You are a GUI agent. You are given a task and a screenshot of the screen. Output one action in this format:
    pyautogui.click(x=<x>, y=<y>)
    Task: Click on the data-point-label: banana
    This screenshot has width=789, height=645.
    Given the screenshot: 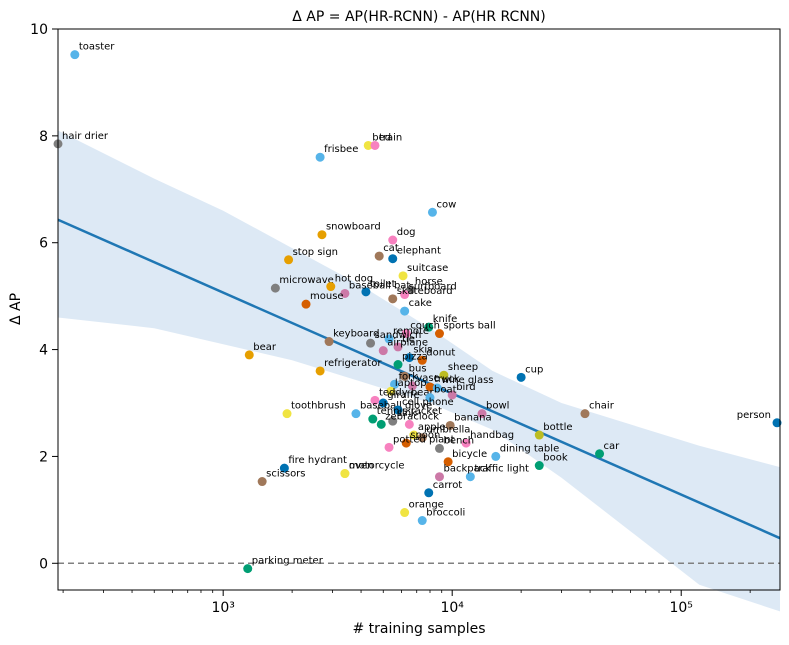 What is the action you would take?
    pyautogui.click(x=472, y=417)
    